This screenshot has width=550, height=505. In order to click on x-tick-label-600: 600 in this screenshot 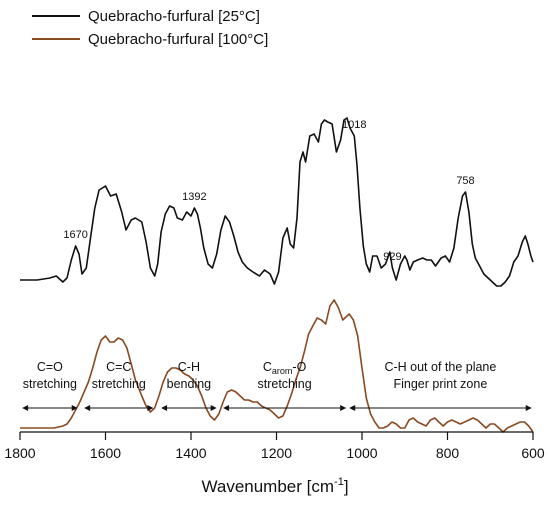, I will do `click(533, 453)`.